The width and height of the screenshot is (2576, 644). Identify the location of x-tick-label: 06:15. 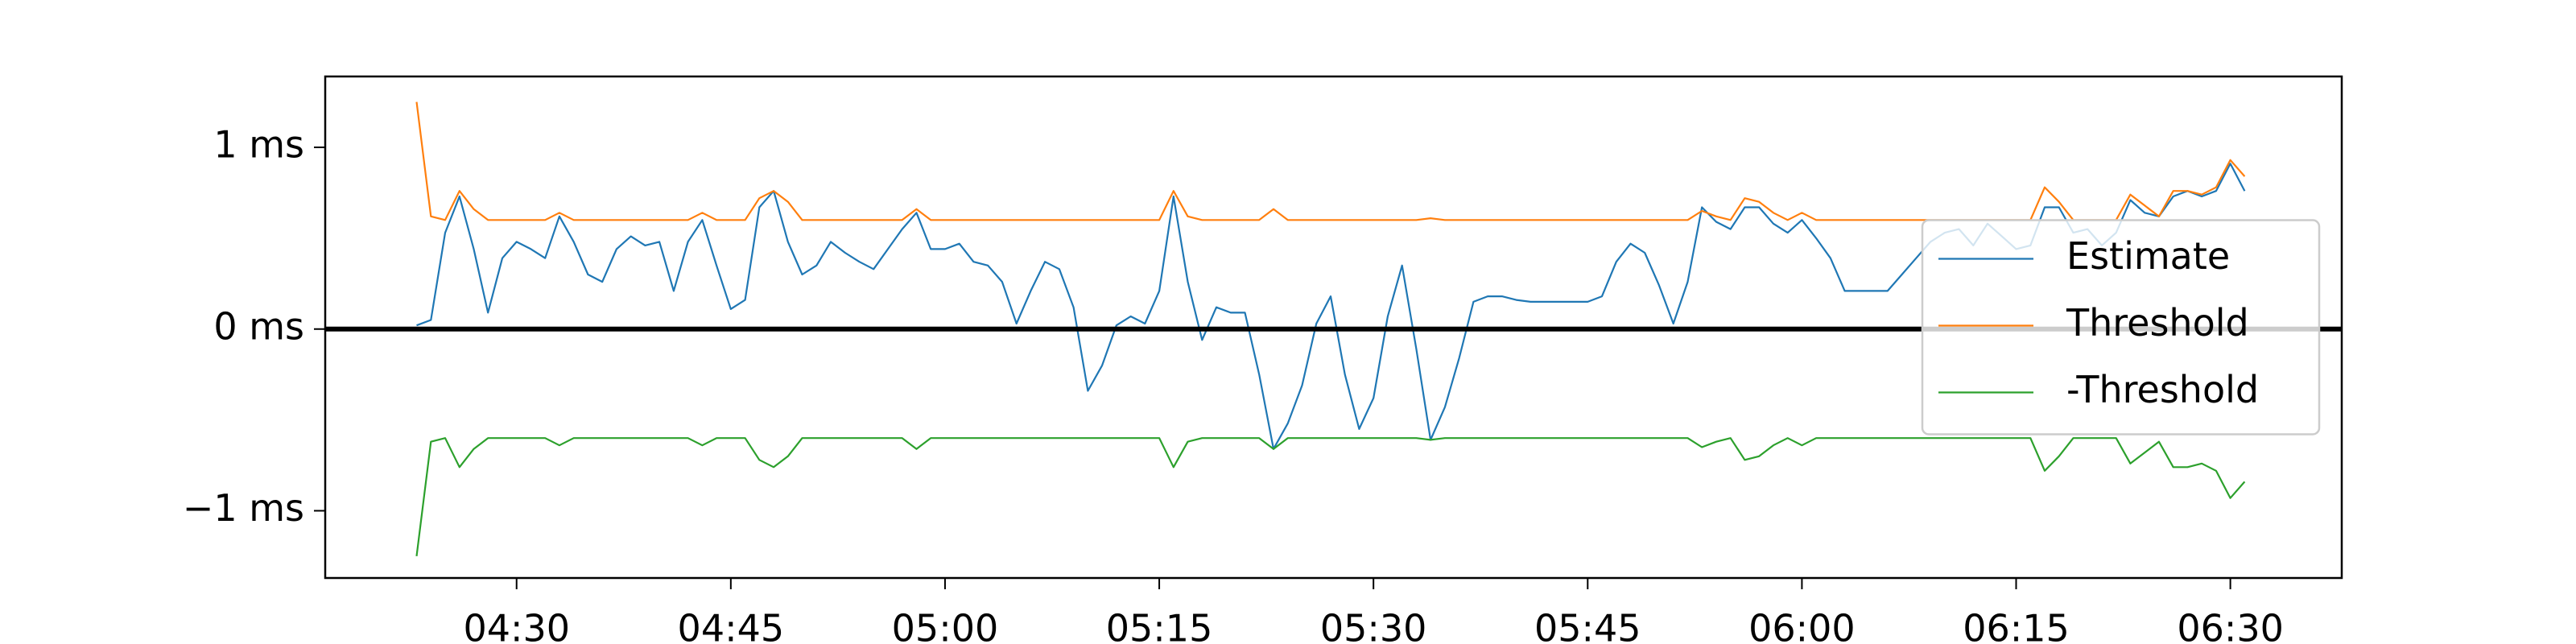
(2016, 625).